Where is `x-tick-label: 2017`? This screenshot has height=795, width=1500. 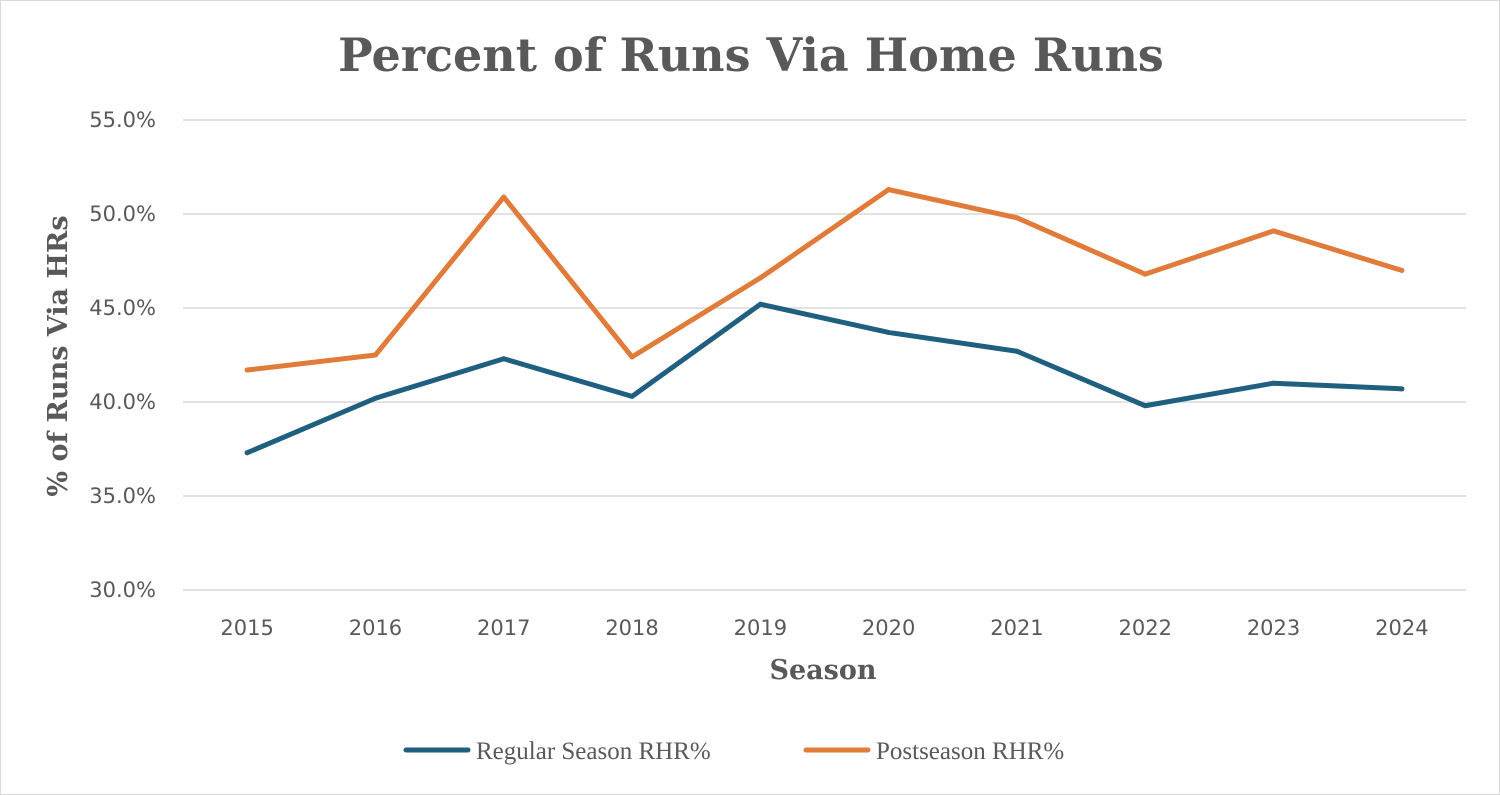
x-tick-label: 2017 is located at coordinates (503, 628).